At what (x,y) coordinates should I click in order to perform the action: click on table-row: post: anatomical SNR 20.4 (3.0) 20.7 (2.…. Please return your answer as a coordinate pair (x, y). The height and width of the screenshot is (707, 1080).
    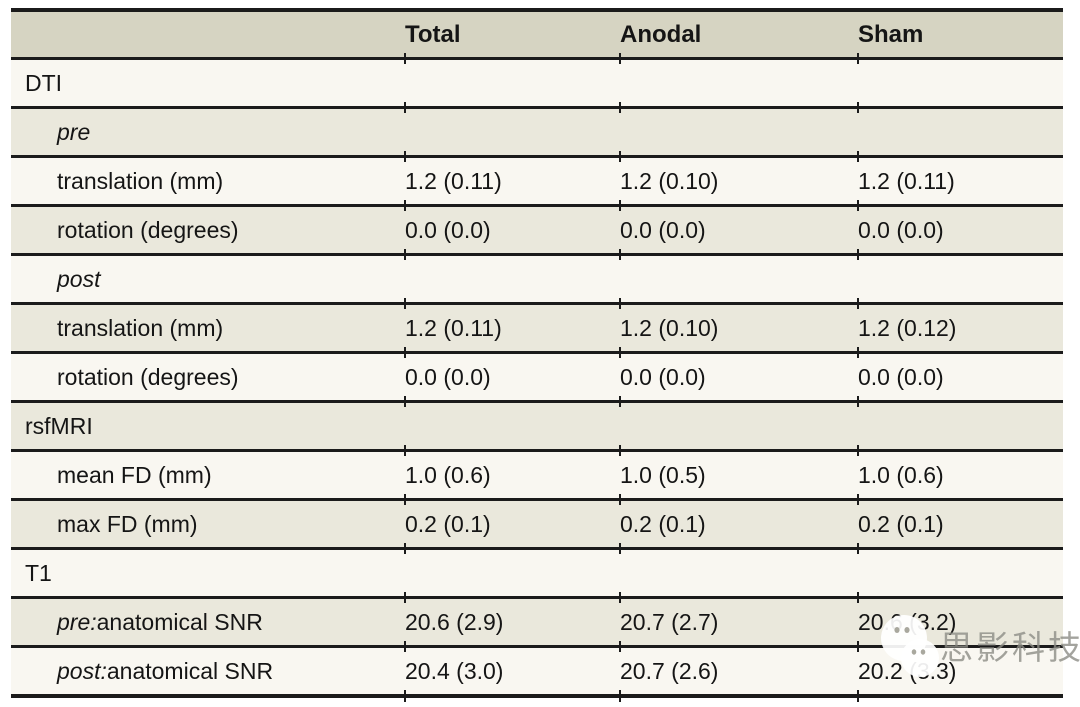
    Looking at the image, I should click on (537, 667).